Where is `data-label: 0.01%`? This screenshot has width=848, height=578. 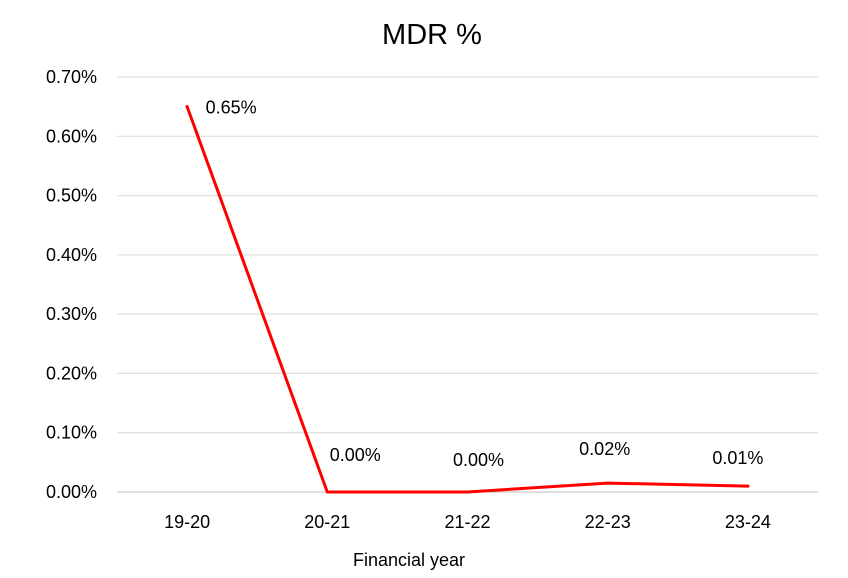 data-label: 0.01% is located at coordinates (737, 458).